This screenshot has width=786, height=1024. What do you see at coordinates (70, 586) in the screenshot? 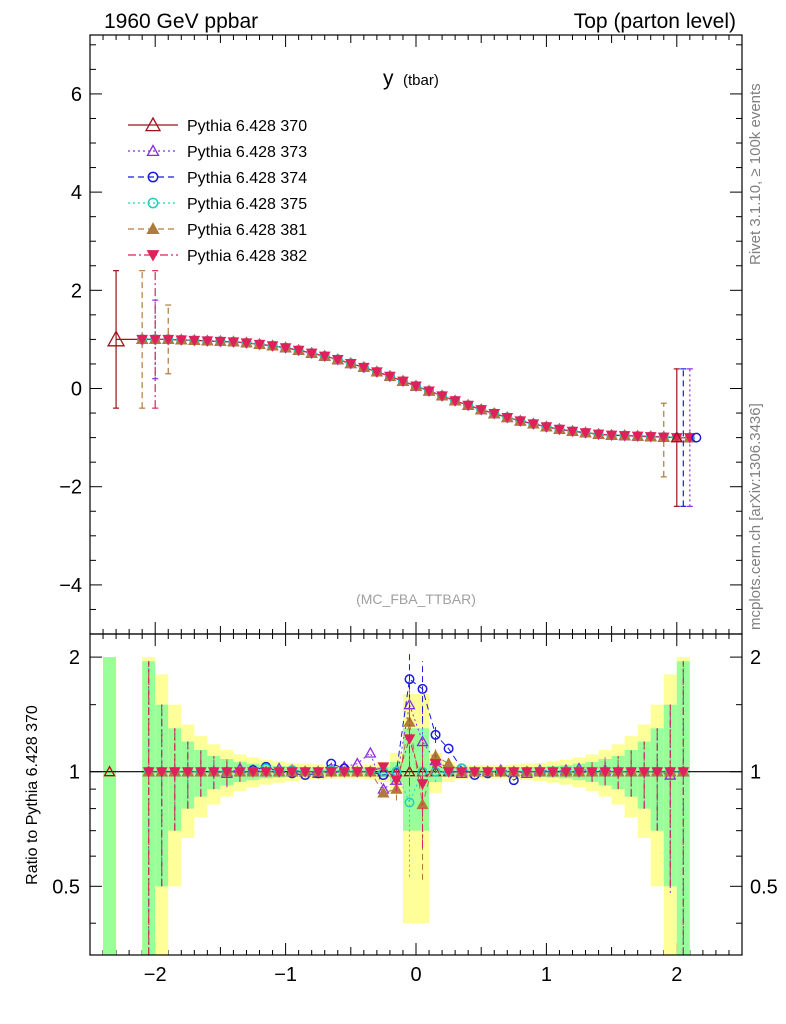
I see `y-tick-label: −4` at bounding box center [70, 586].